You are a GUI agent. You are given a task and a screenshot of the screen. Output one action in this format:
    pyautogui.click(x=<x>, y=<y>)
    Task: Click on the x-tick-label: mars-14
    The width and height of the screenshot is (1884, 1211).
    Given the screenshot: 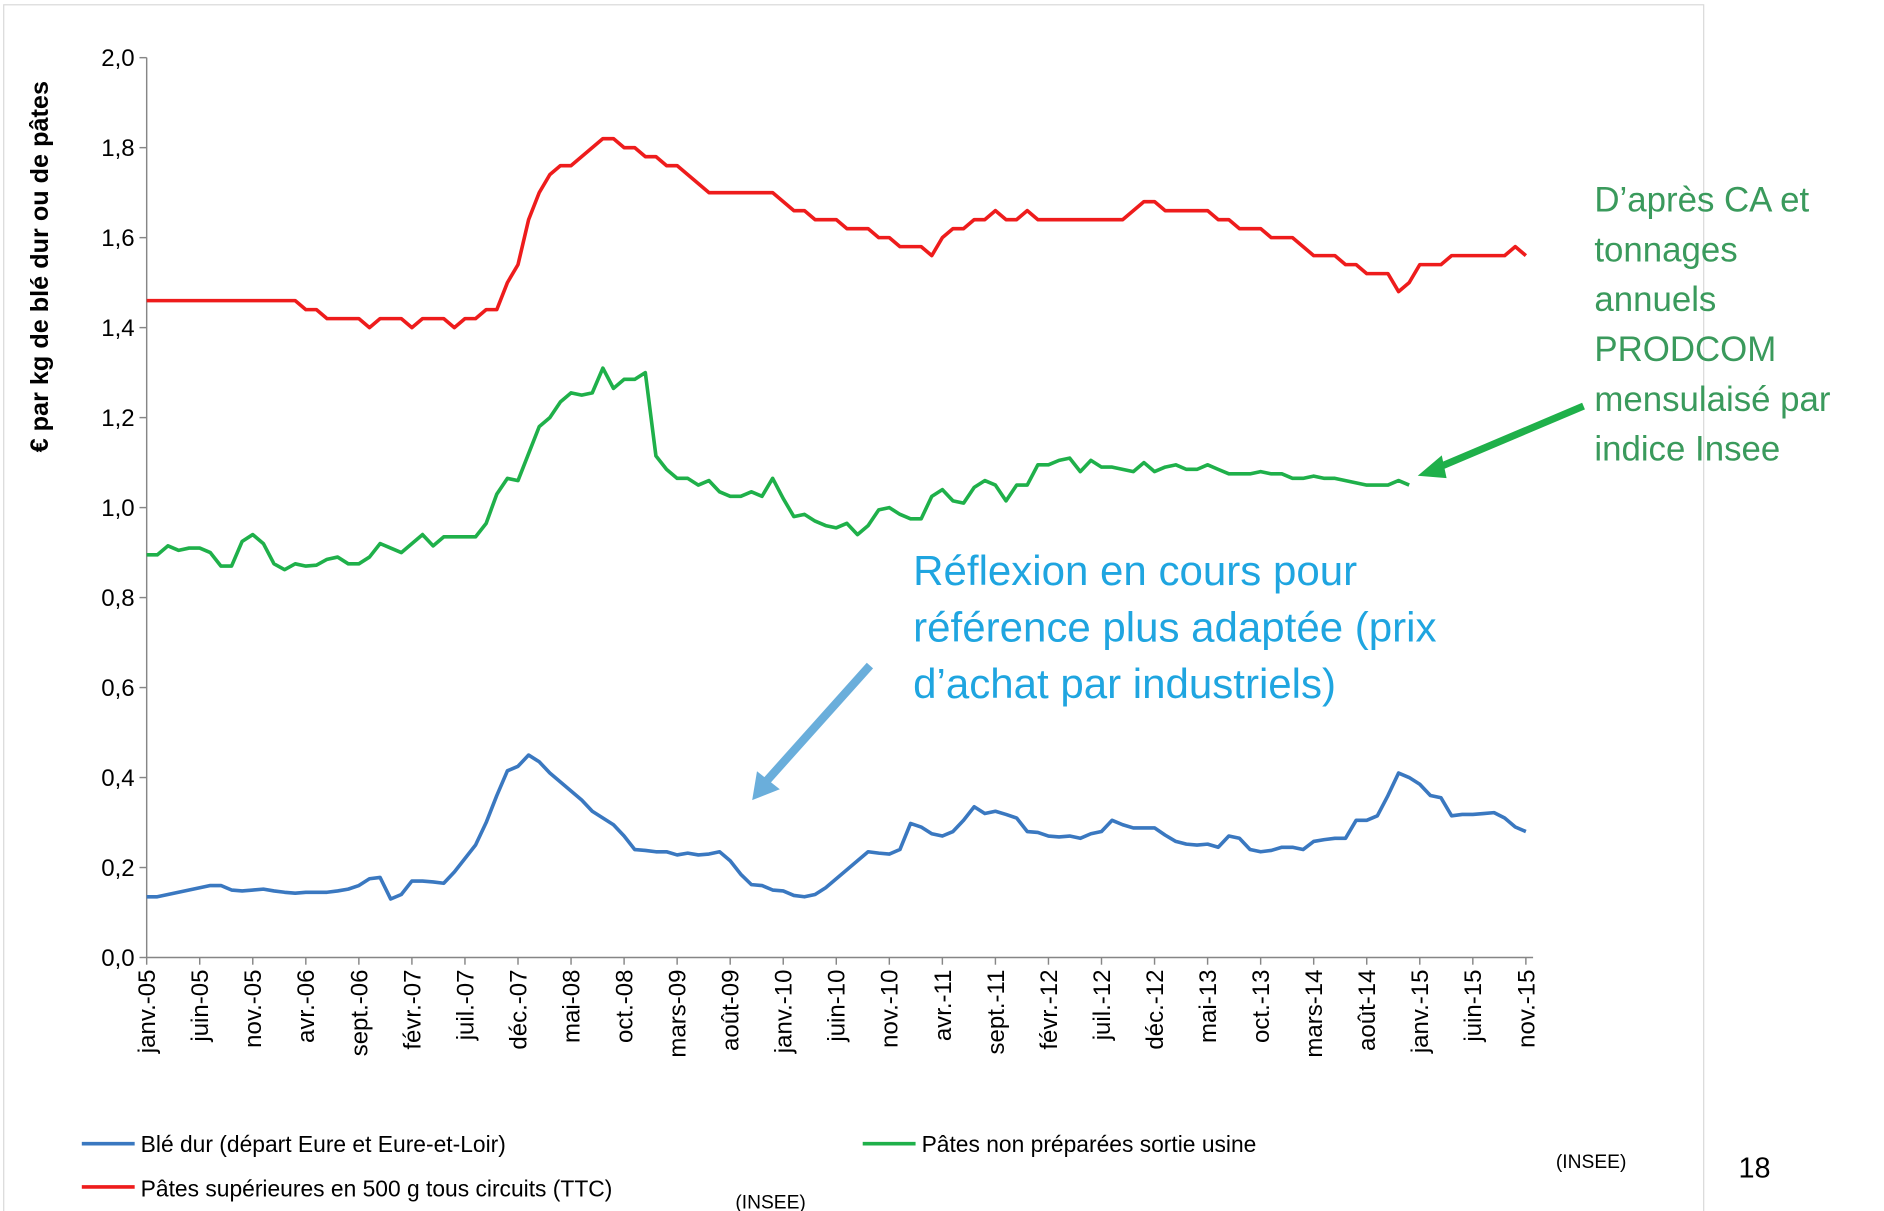 What is the action you would take?
    pyautogui.click(x=1314, y=1014)
    